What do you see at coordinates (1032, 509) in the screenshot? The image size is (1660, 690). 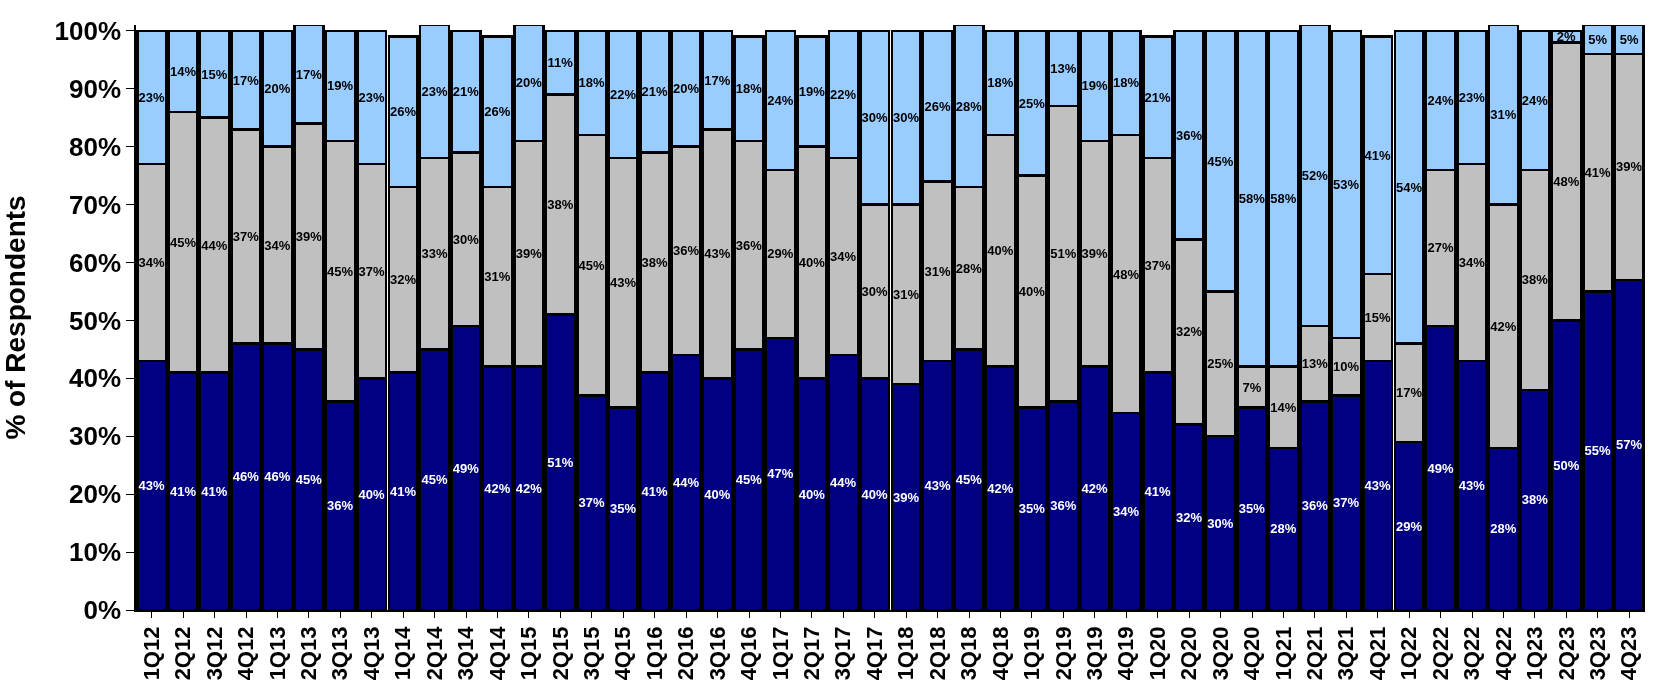 I see `data-label: 35%` at bounding box center [1032, 509].